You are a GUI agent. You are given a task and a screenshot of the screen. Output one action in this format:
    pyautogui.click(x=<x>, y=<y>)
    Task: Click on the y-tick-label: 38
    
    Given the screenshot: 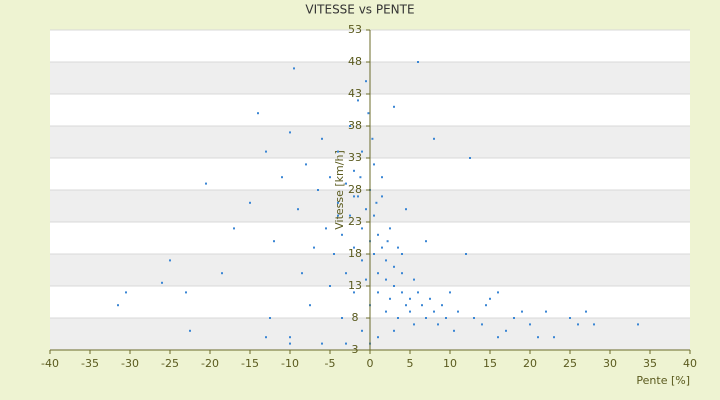 What is the action you would take?
    pyautogui.click(x=355, y=125)
    